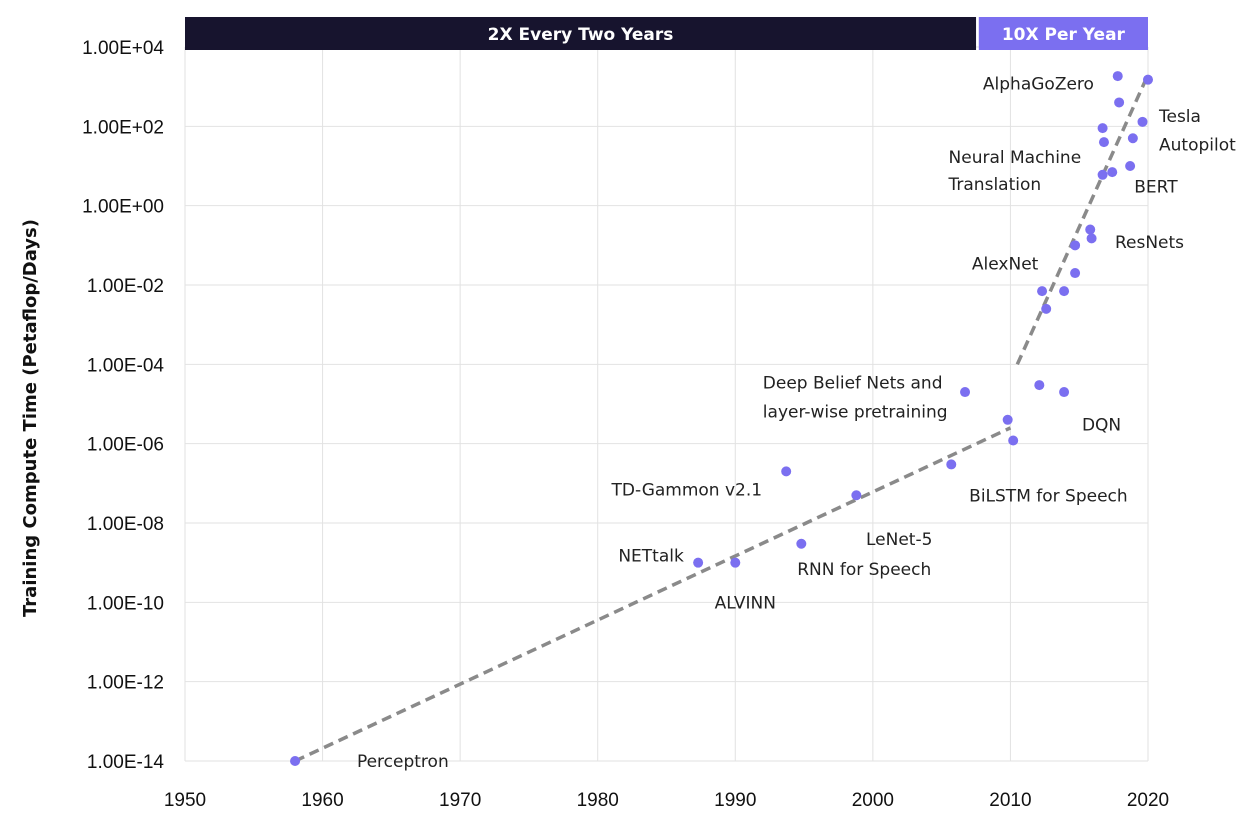 This screenshot has height=821, width=1259. Describe the element at coordinates (735, 800) in the screenshot. I see `x-tick-label: 1990` at that location.